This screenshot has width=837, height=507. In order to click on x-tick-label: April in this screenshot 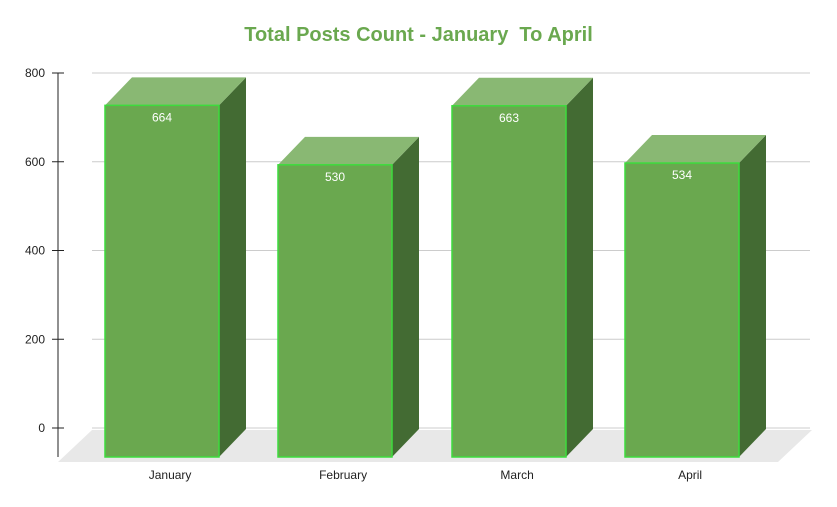, I will do `click(690, 475)`.